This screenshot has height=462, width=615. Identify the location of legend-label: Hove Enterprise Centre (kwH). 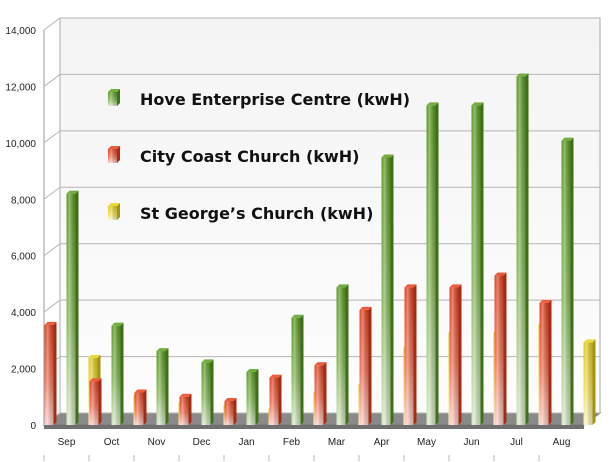
(275, 99).